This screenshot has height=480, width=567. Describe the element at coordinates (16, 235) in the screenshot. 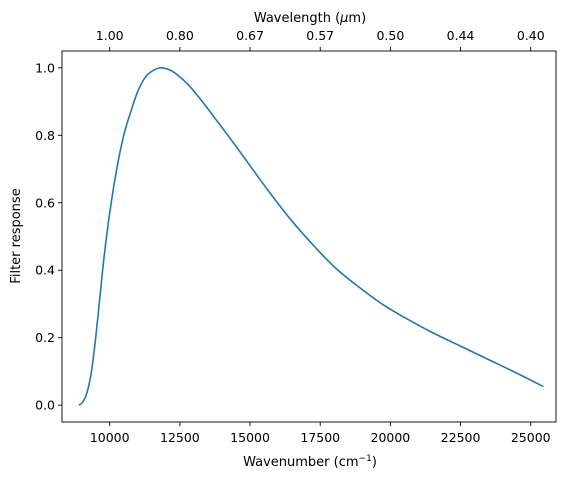

I see `y-axis-label: Filter response` at that location.